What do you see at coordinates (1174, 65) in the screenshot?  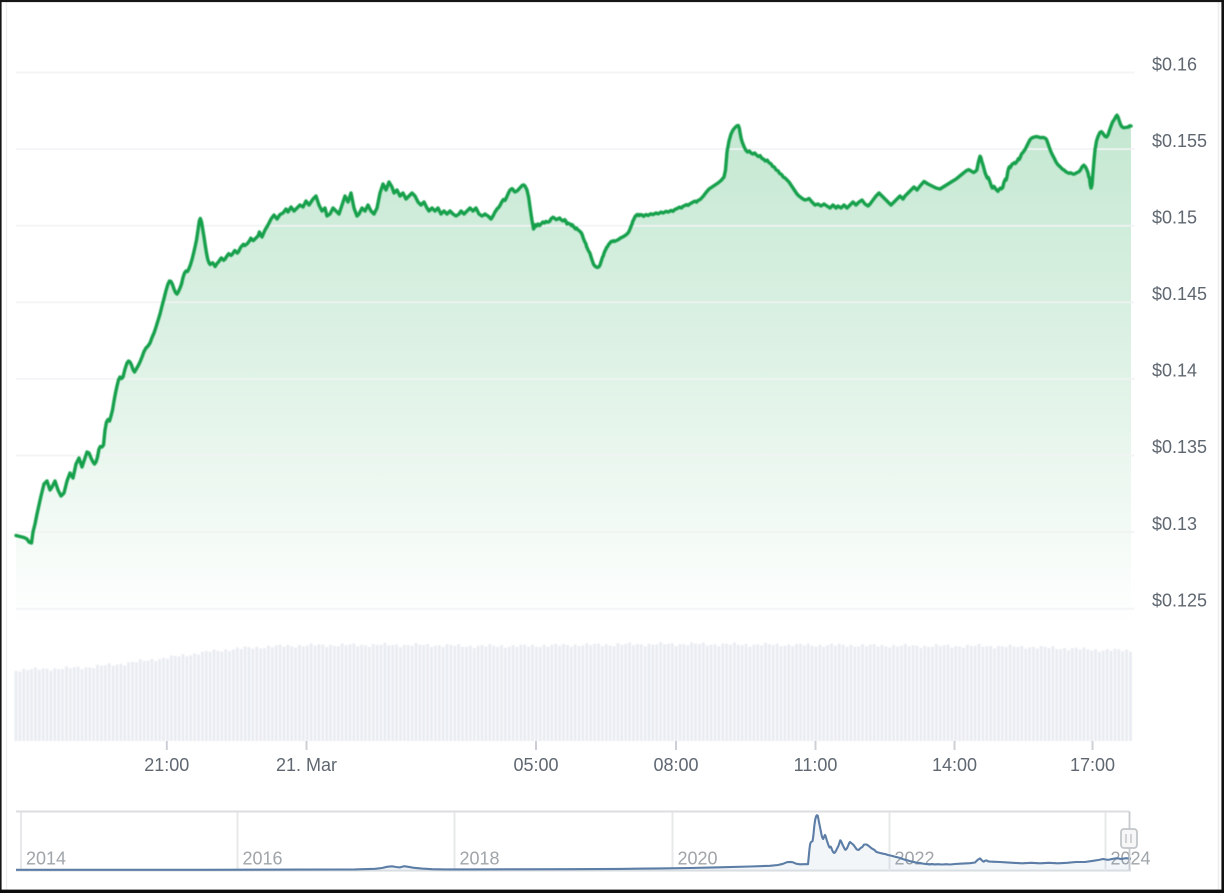 I see `svg-text: $0.16` at bounding box center [1174, 65].